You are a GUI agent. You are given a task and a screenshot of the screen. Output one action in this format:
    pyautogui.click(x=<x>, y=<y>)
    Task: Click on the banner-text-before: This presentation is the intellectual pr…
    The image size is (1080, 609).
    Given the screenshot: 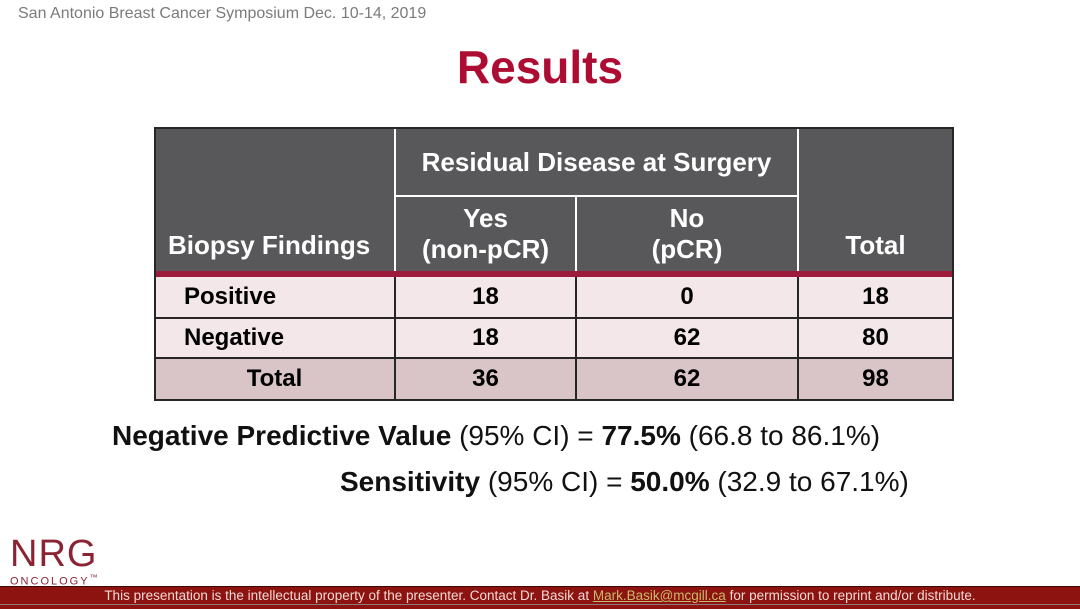 What is the action you would take?
    pyautogui.click(x=348, y=595)
    